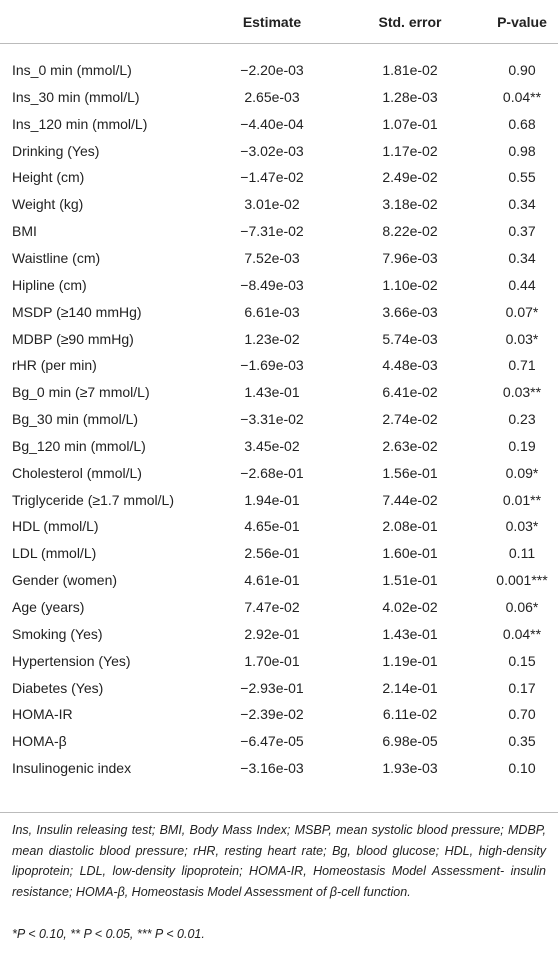 This screenshot has width=558, height=965. What do you see at coordinates (410, 177) in the screenshot?
I see `cell-value: 2.49e-02` at bounding box center [410, 177].